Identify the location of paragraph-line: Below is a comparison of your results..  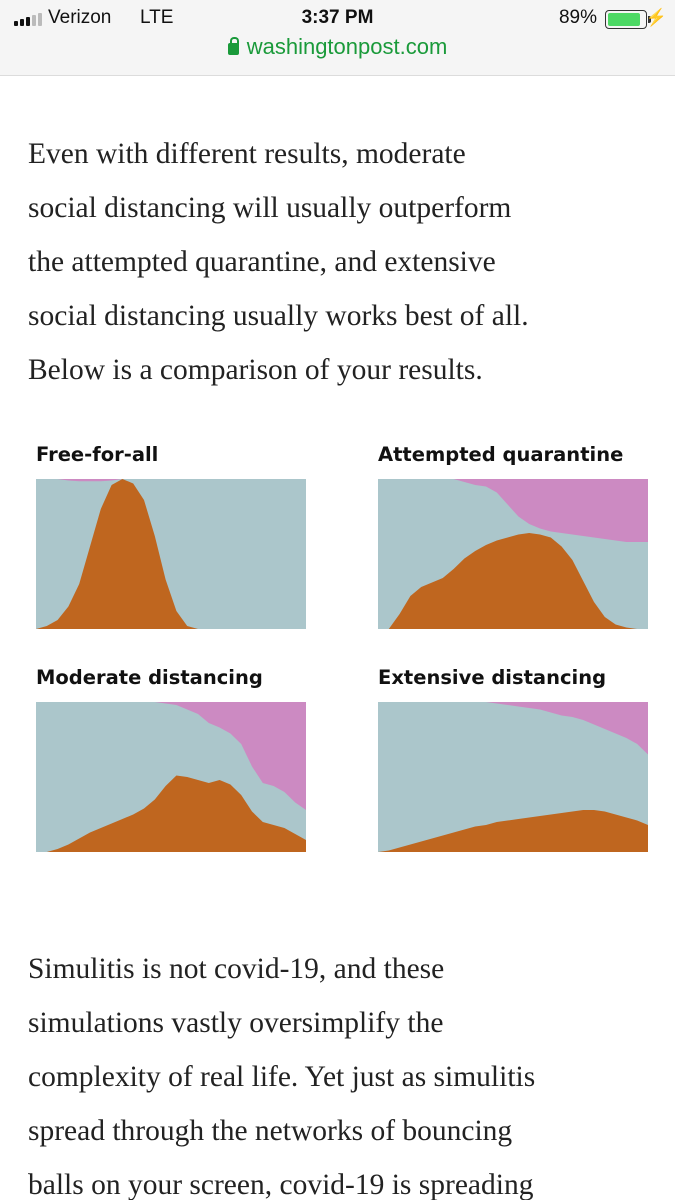
(255, 370).